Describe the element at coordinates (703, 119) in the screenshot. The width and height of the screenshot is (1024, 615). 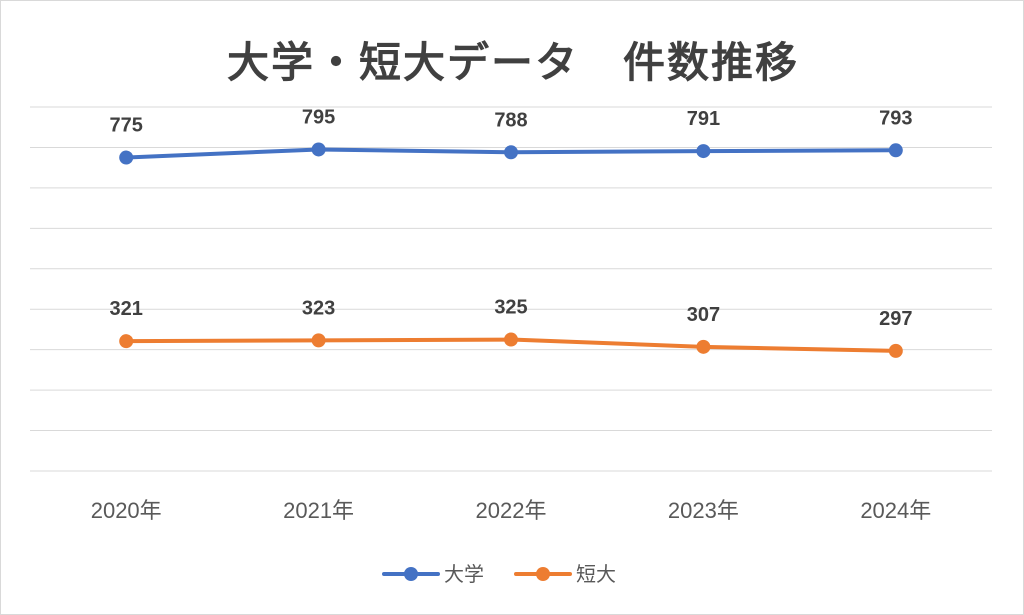
I see `data-label: 791` at that location.